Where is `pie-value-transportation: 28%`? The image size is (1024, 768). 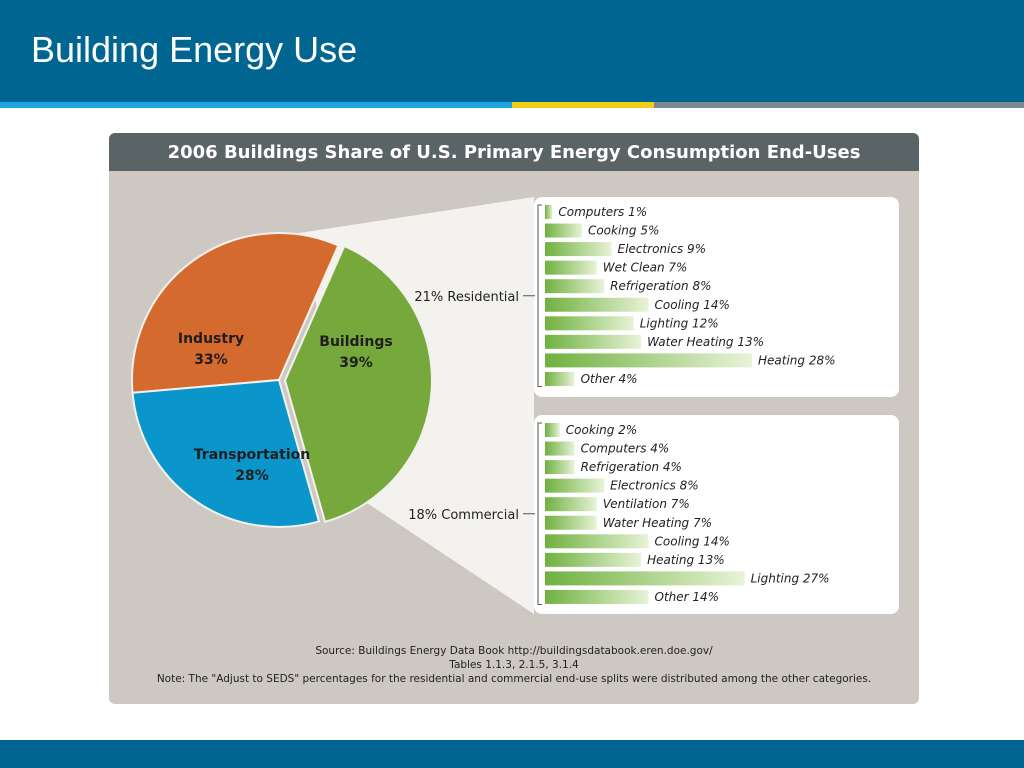
pie-value-transportation: 28% is located at coordinates (252, 476).